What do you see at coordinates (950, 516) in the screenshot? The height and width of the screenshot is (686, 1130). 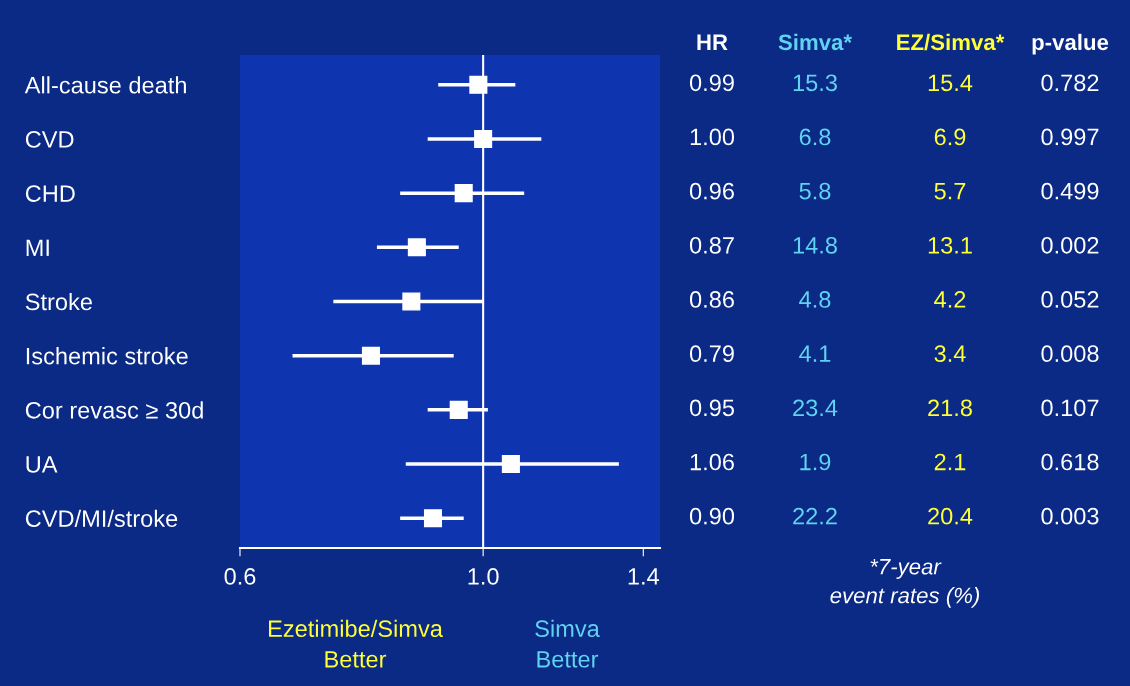 I see `text: 20.4` at bounding box center [950, 516].